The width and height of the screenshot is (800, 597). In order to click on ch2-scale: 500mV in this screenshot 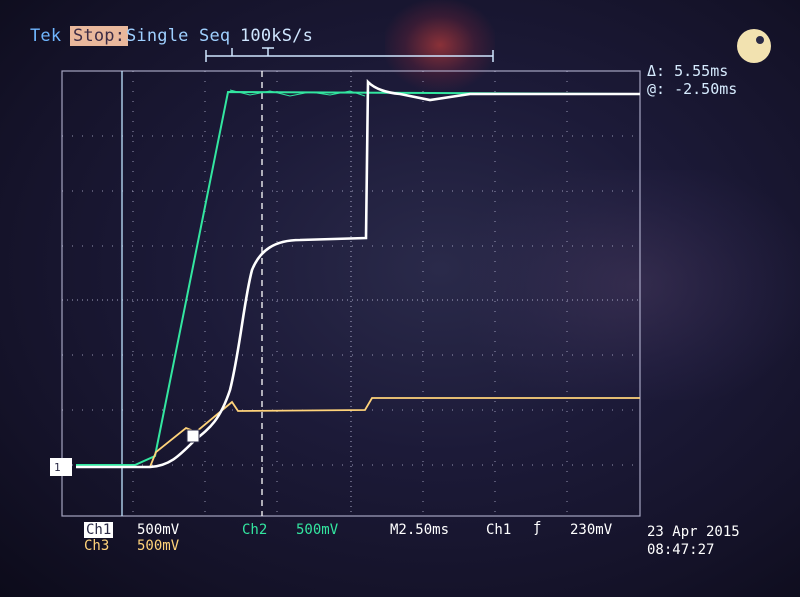, I will do `click(317, 530)`.